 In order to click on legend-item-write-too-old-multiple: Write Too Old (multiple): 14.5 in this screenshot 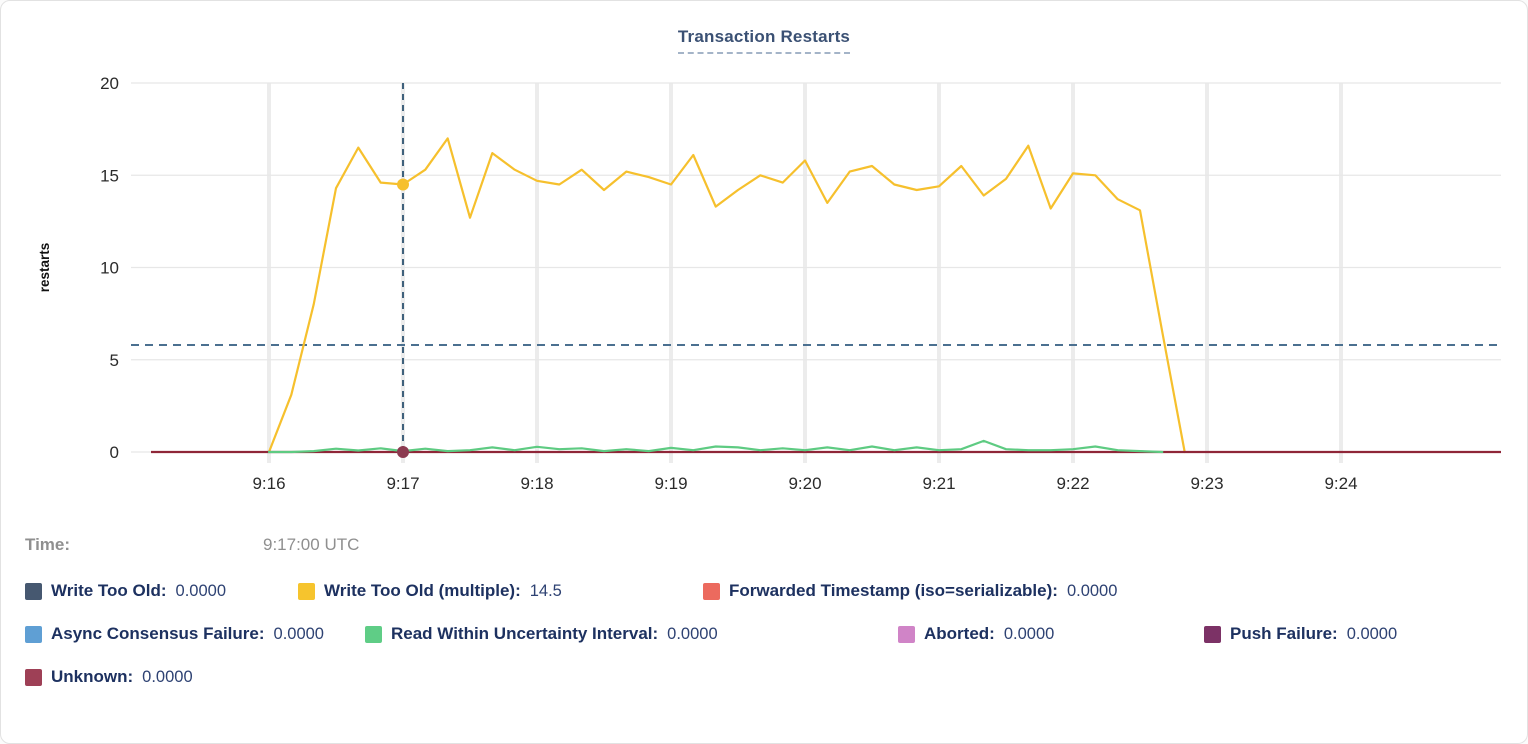, I will do `click(500, 591)`.